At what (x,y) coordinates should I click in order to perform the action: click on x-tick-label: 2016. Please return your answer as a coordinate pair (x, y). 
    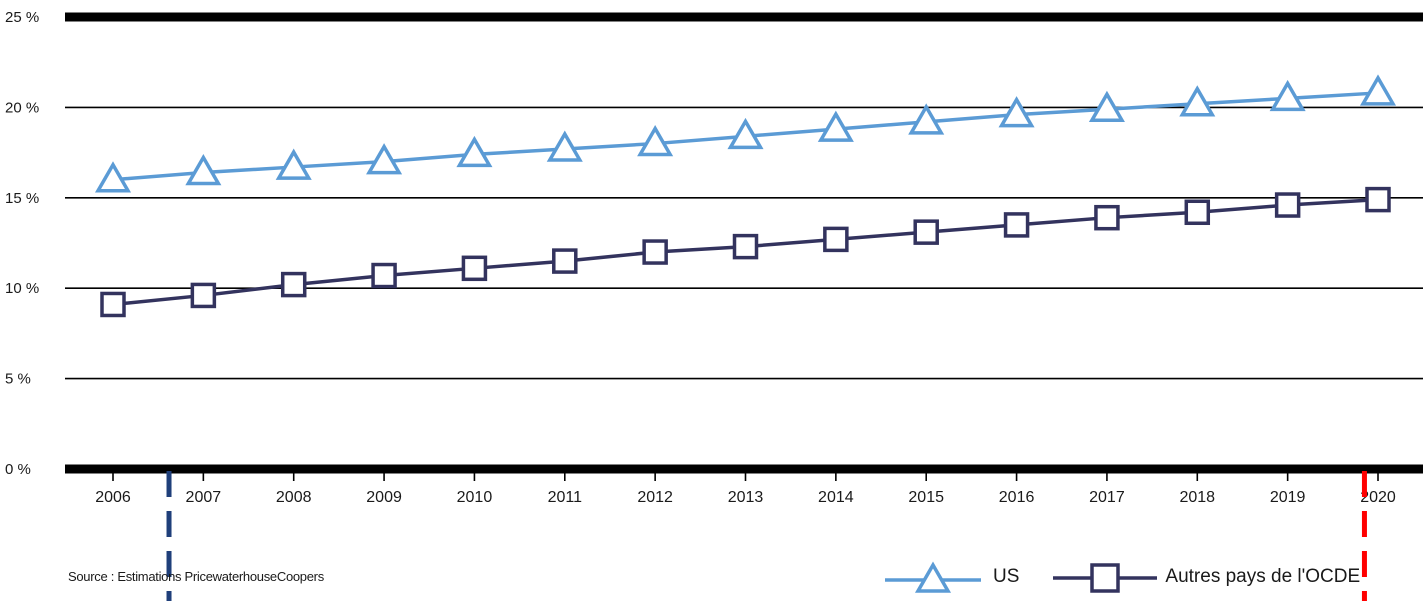
    Looking at the image, I should click on (1017, 497).